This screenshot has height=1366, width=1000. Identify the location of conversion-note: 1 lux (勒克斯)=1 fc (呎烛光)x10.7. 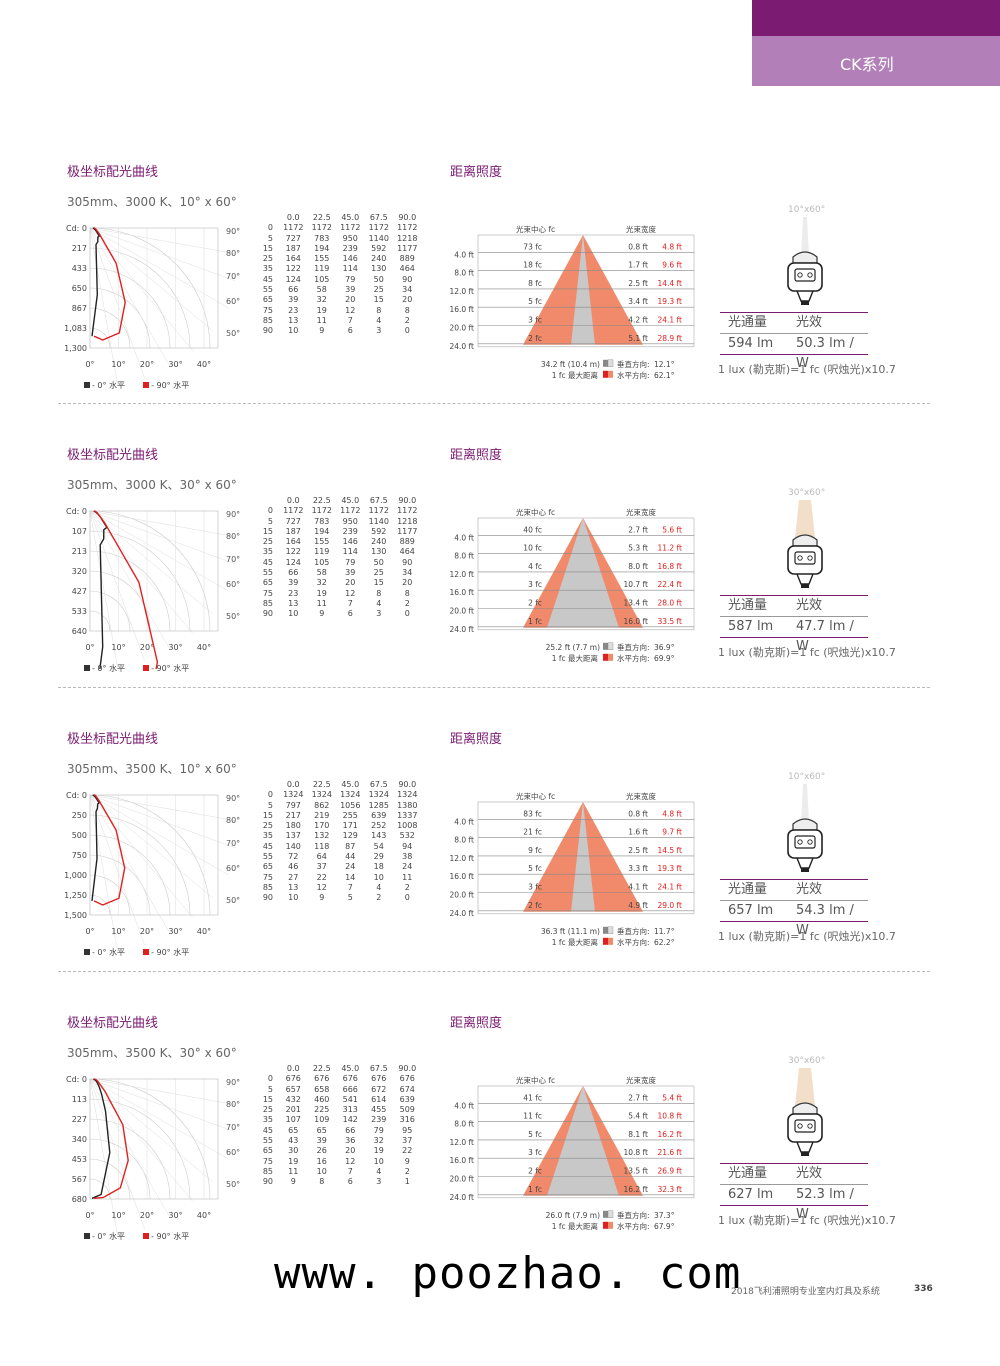
(807, 369).